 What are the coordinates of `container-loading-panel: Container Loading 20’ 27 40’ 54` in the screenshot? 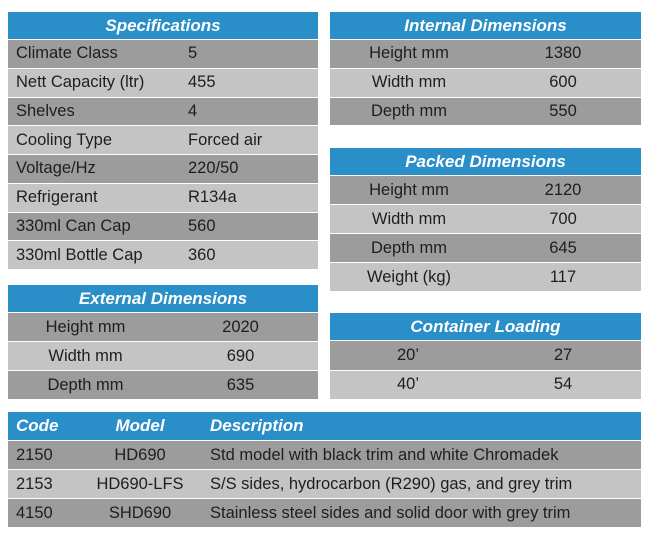 It's located at (485, 356).